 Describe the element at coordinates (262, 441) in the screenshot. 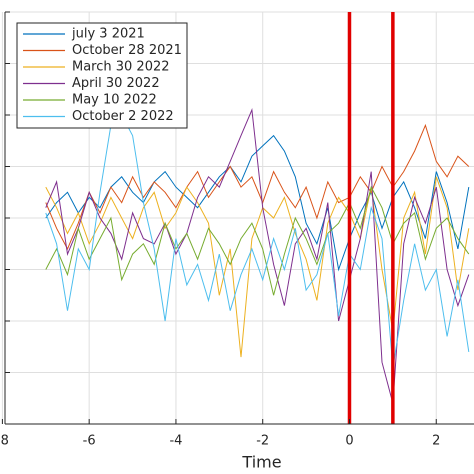

I see `x-tick-label: -2` at that location.